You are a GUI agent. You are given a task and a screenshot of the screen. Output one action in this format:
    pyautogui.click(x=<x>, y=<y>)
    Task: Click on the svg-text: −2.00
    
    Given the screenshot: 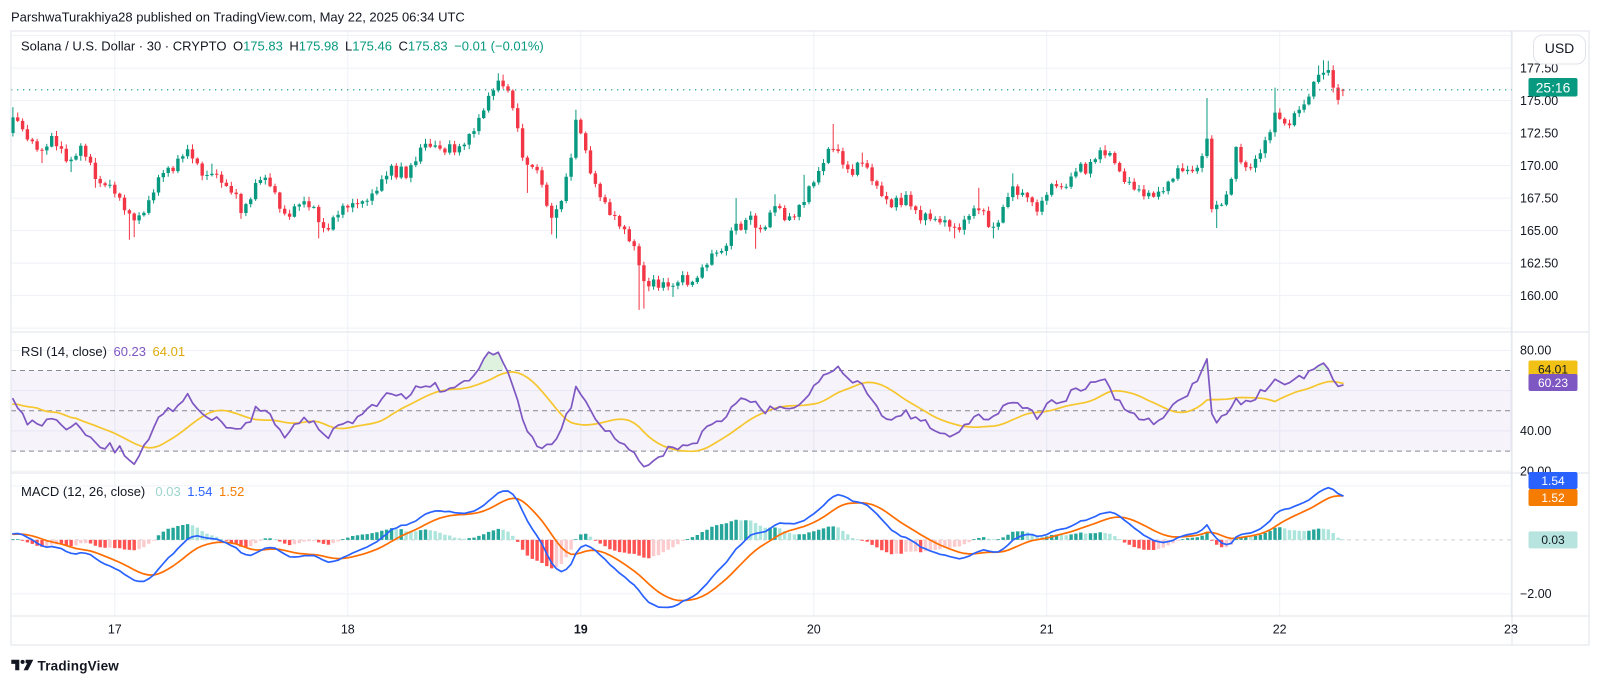 What is the action you would take?
    pyautogui.click(x=1536, y=594)
    